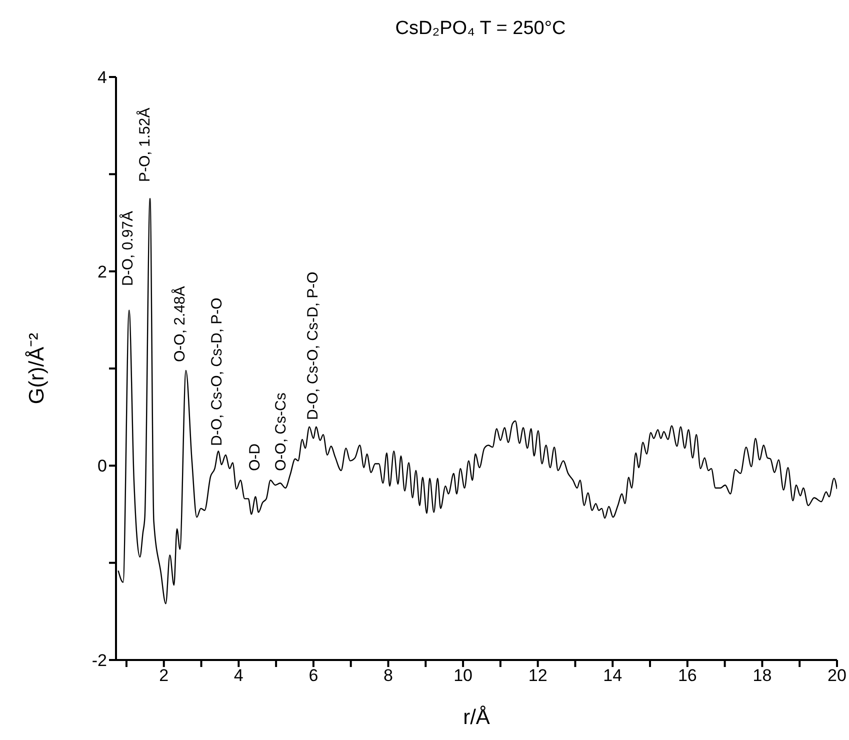 The image size is (849, 740). Describe the element at coordinates (127, 248) in the screenshot. I see `annotation: D-O, 0.97Å` at that location.